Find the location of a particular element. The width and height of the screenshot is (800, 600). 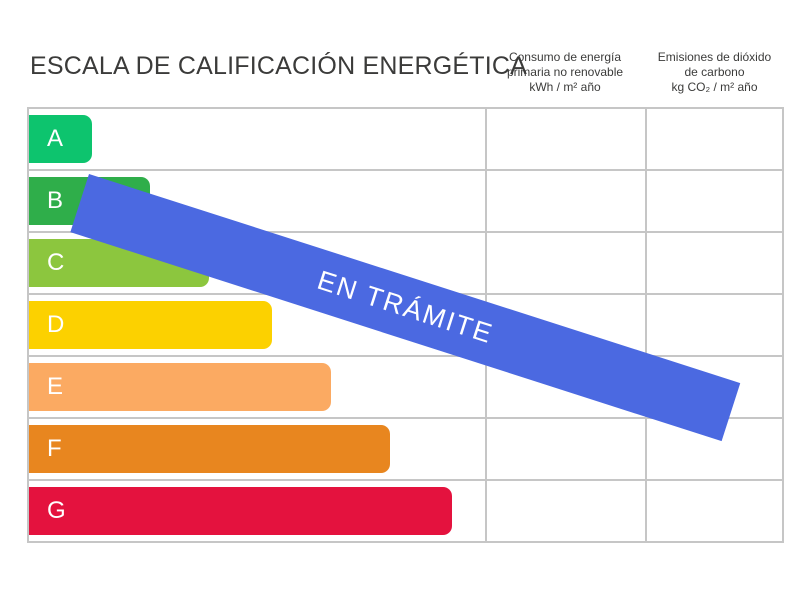

rating-letter: F is located at coordinates (54, 448).